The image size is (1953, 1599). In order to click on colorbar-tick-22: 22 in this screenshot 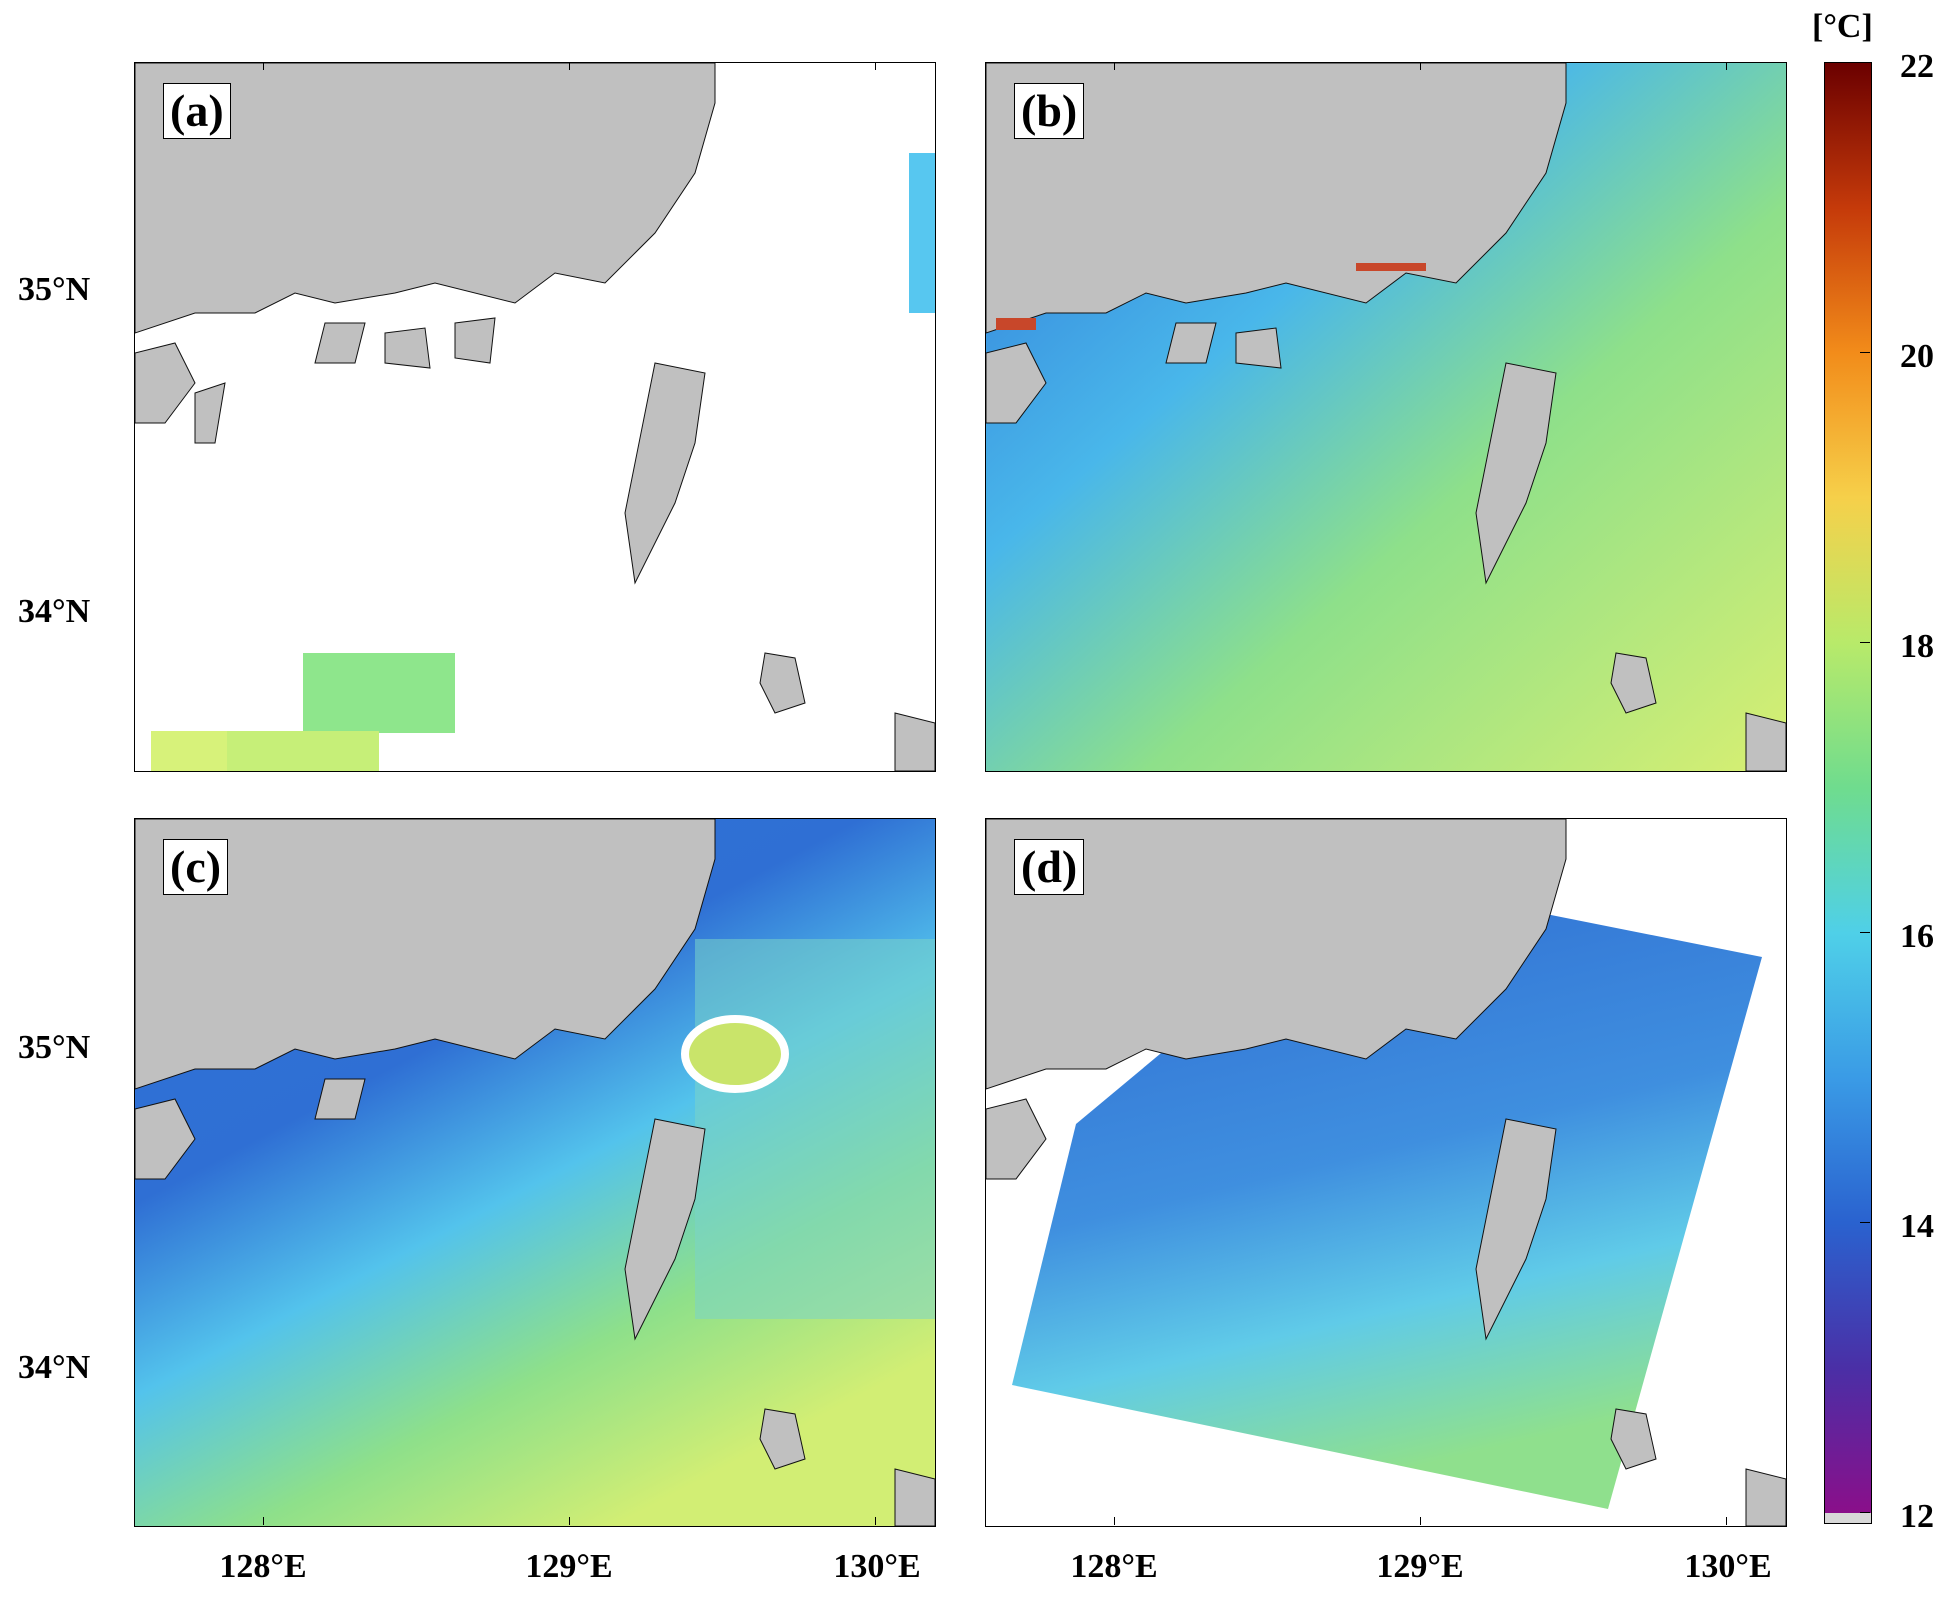, I will do `click(1917, 66)`.